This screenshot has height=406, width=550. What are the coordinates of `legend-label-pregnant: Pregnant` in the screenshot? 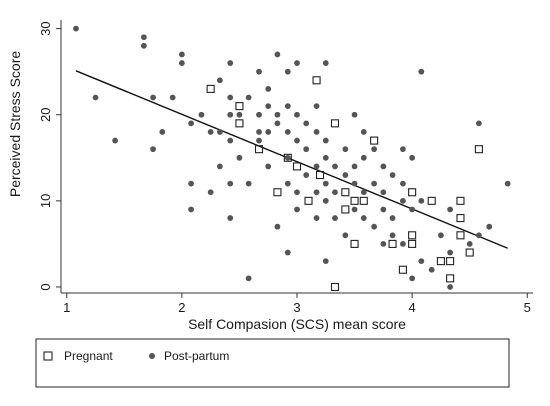 It's located at (88, 356).